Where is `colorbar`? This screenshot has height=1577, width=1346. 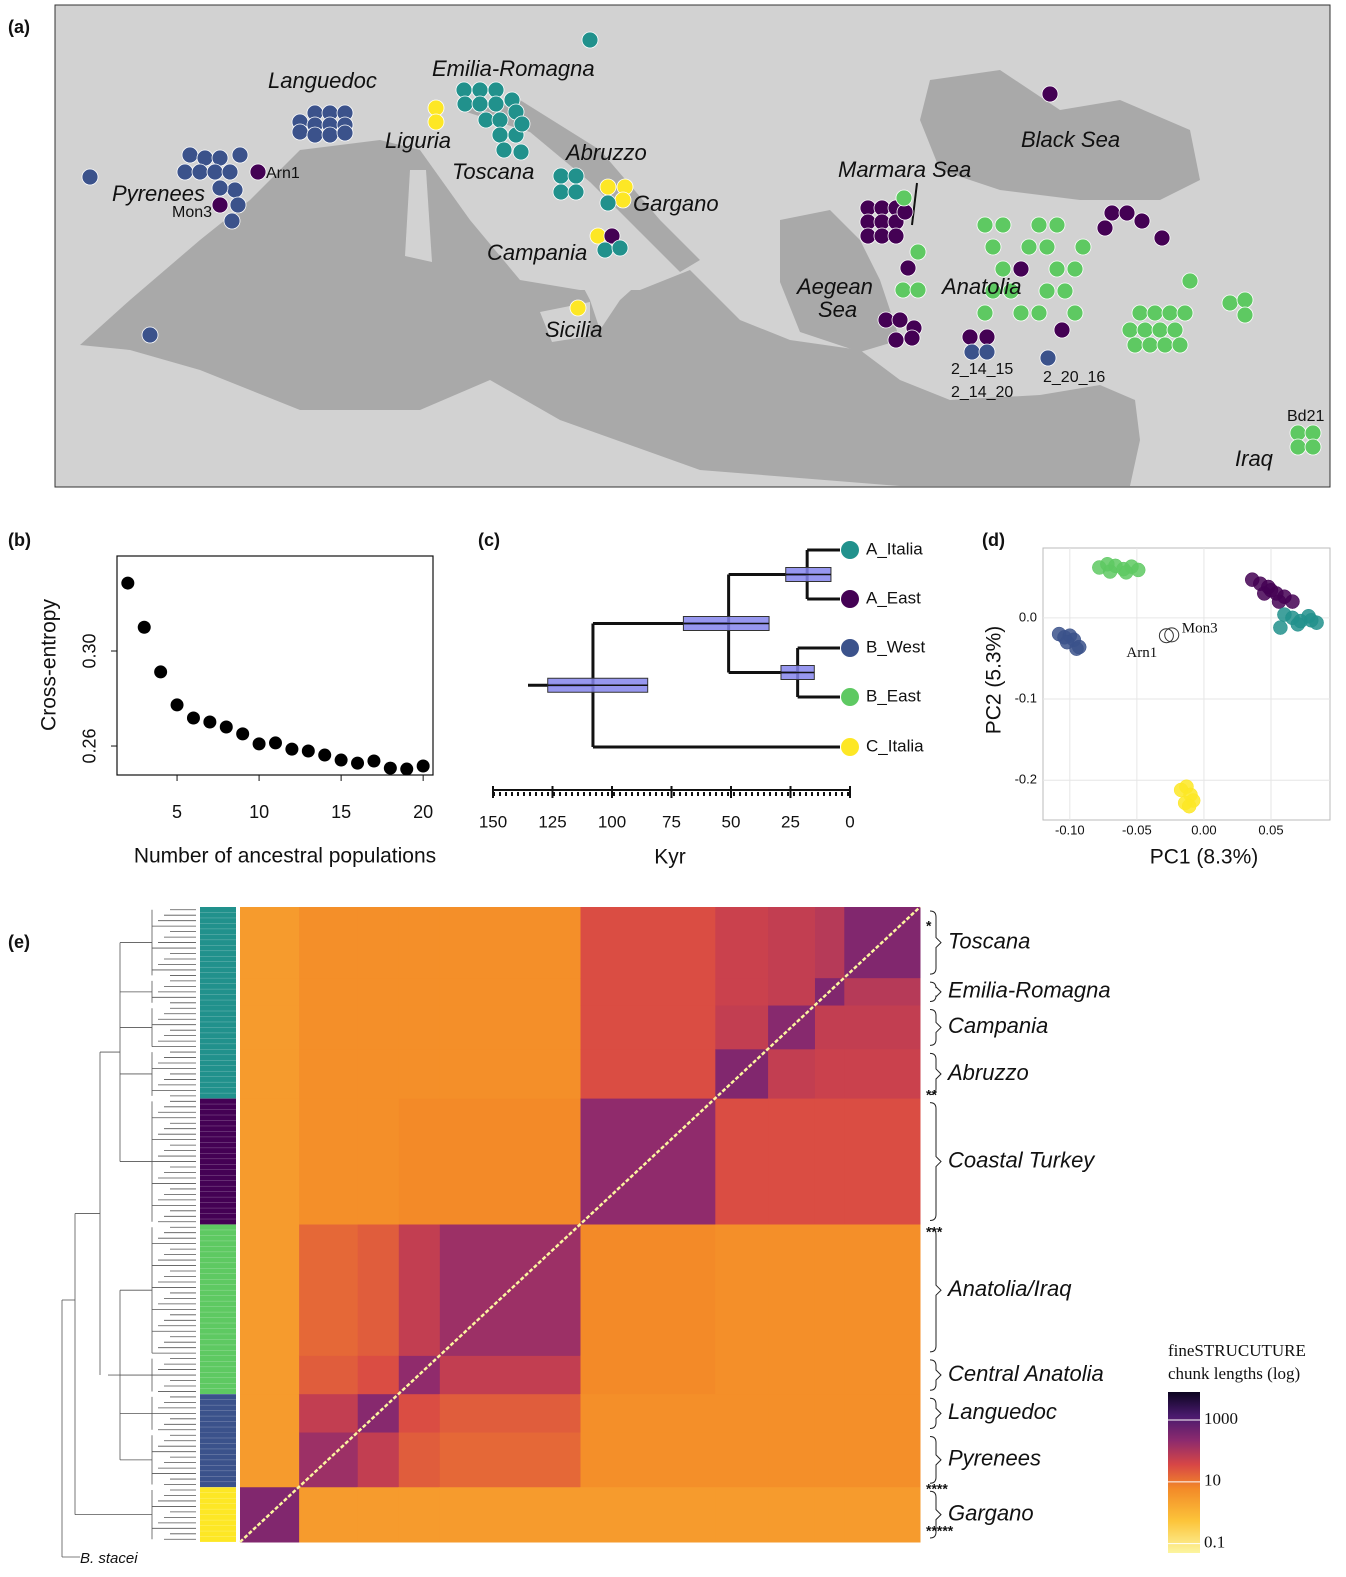 colorbar is located at coordinates (1184, 1472).